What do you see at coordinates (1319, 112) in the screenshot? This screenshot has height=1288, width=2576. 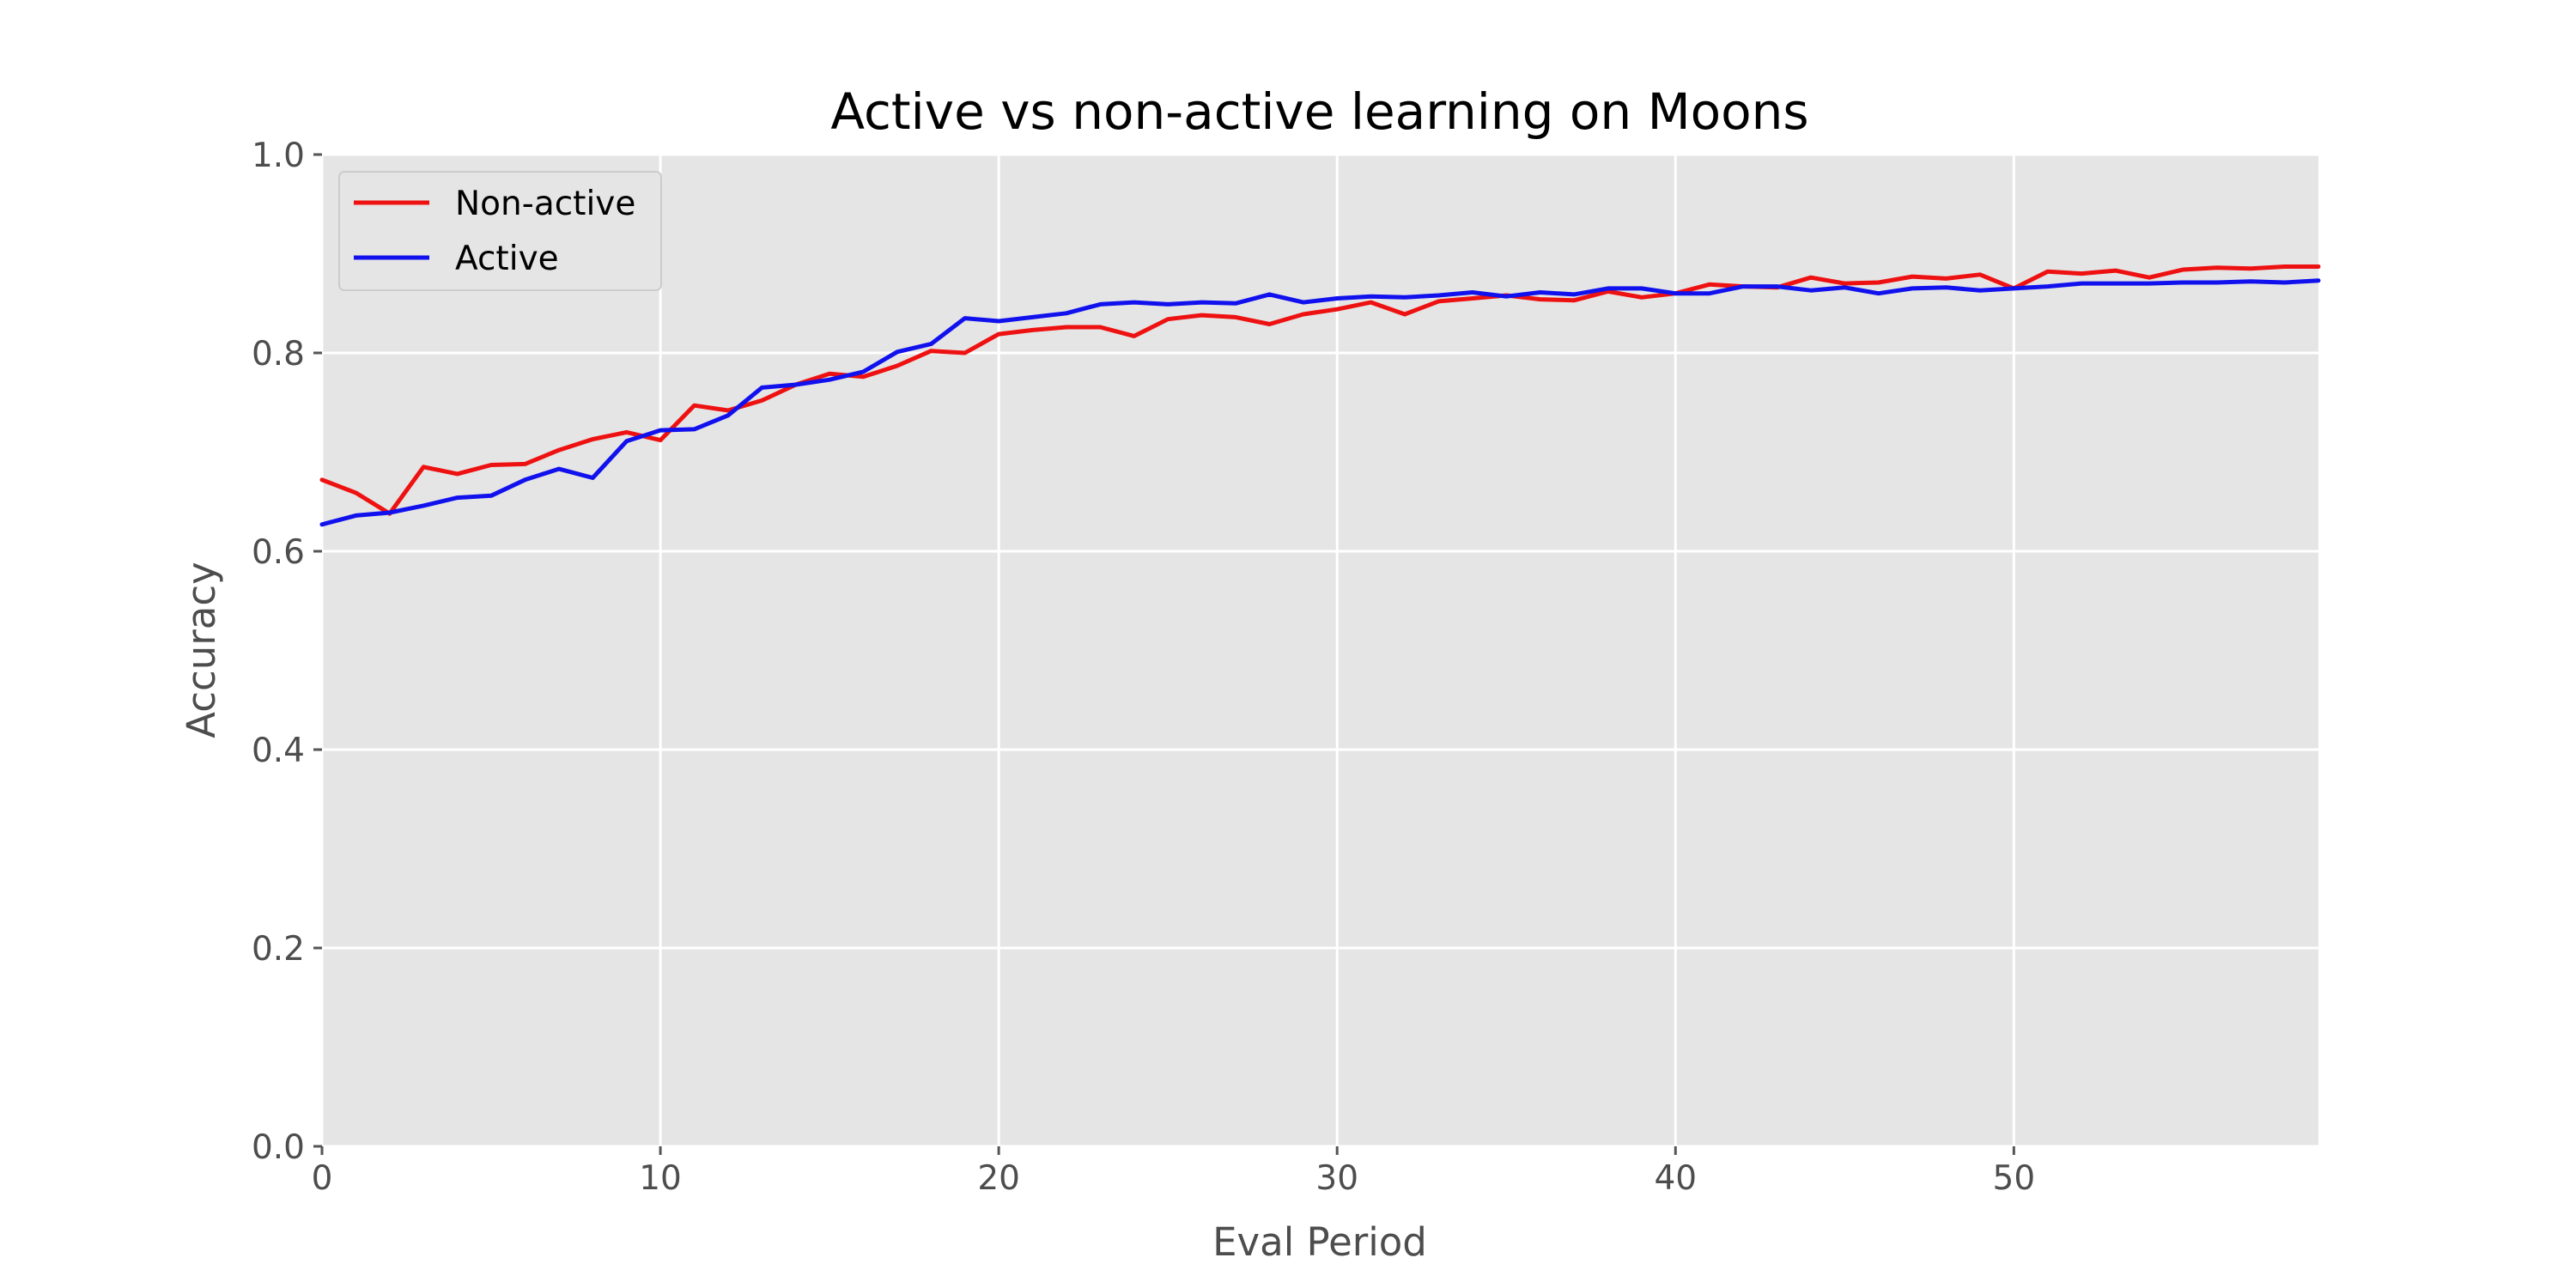 I see `chart-title: Active vs non-active learning on Moons` at bounding box center [1319, 112].